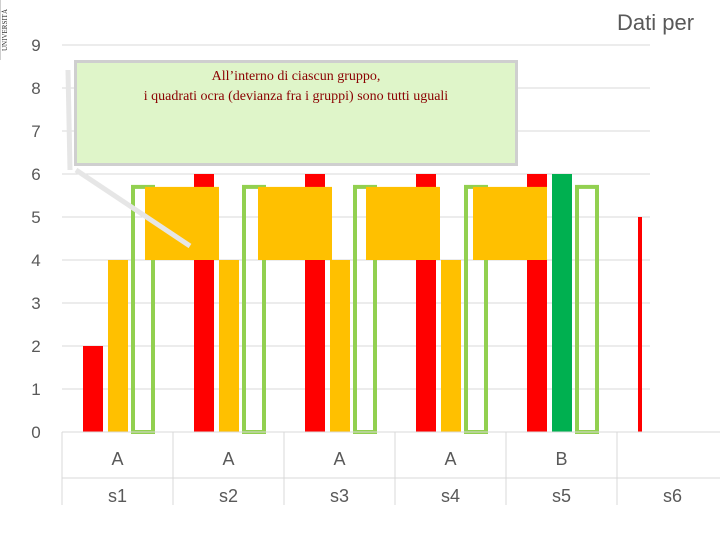  Describe the element at coordinates (35, 45) in the screenshot. I see `y-tick-label-9: 9` at that location.